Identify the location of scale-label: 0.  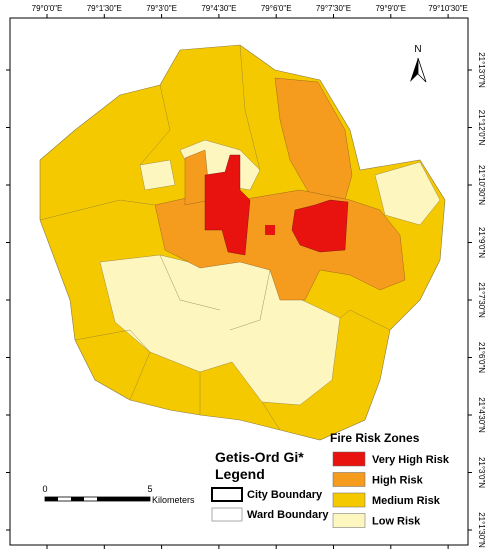
(44, 489).